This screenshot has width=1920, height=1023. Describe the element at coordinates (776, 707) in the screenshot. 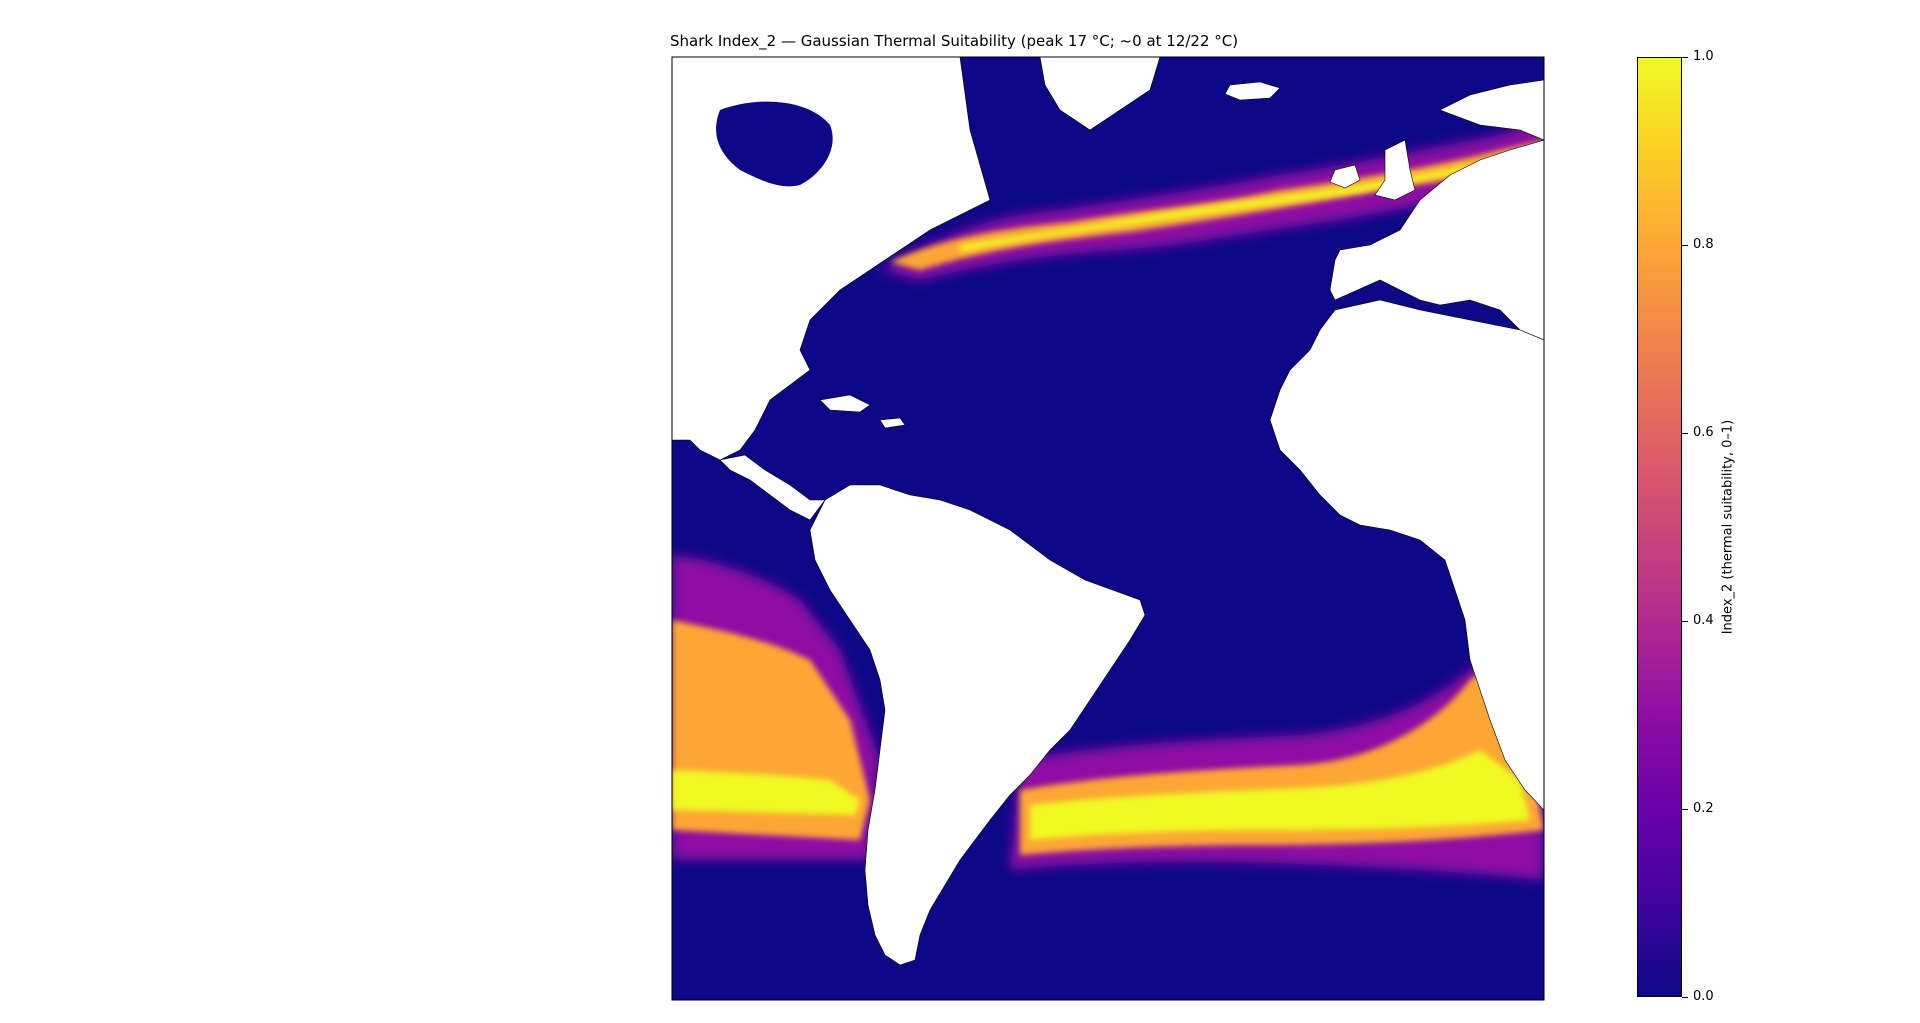

I see `southeast-pacific-suitability-band` at that location.